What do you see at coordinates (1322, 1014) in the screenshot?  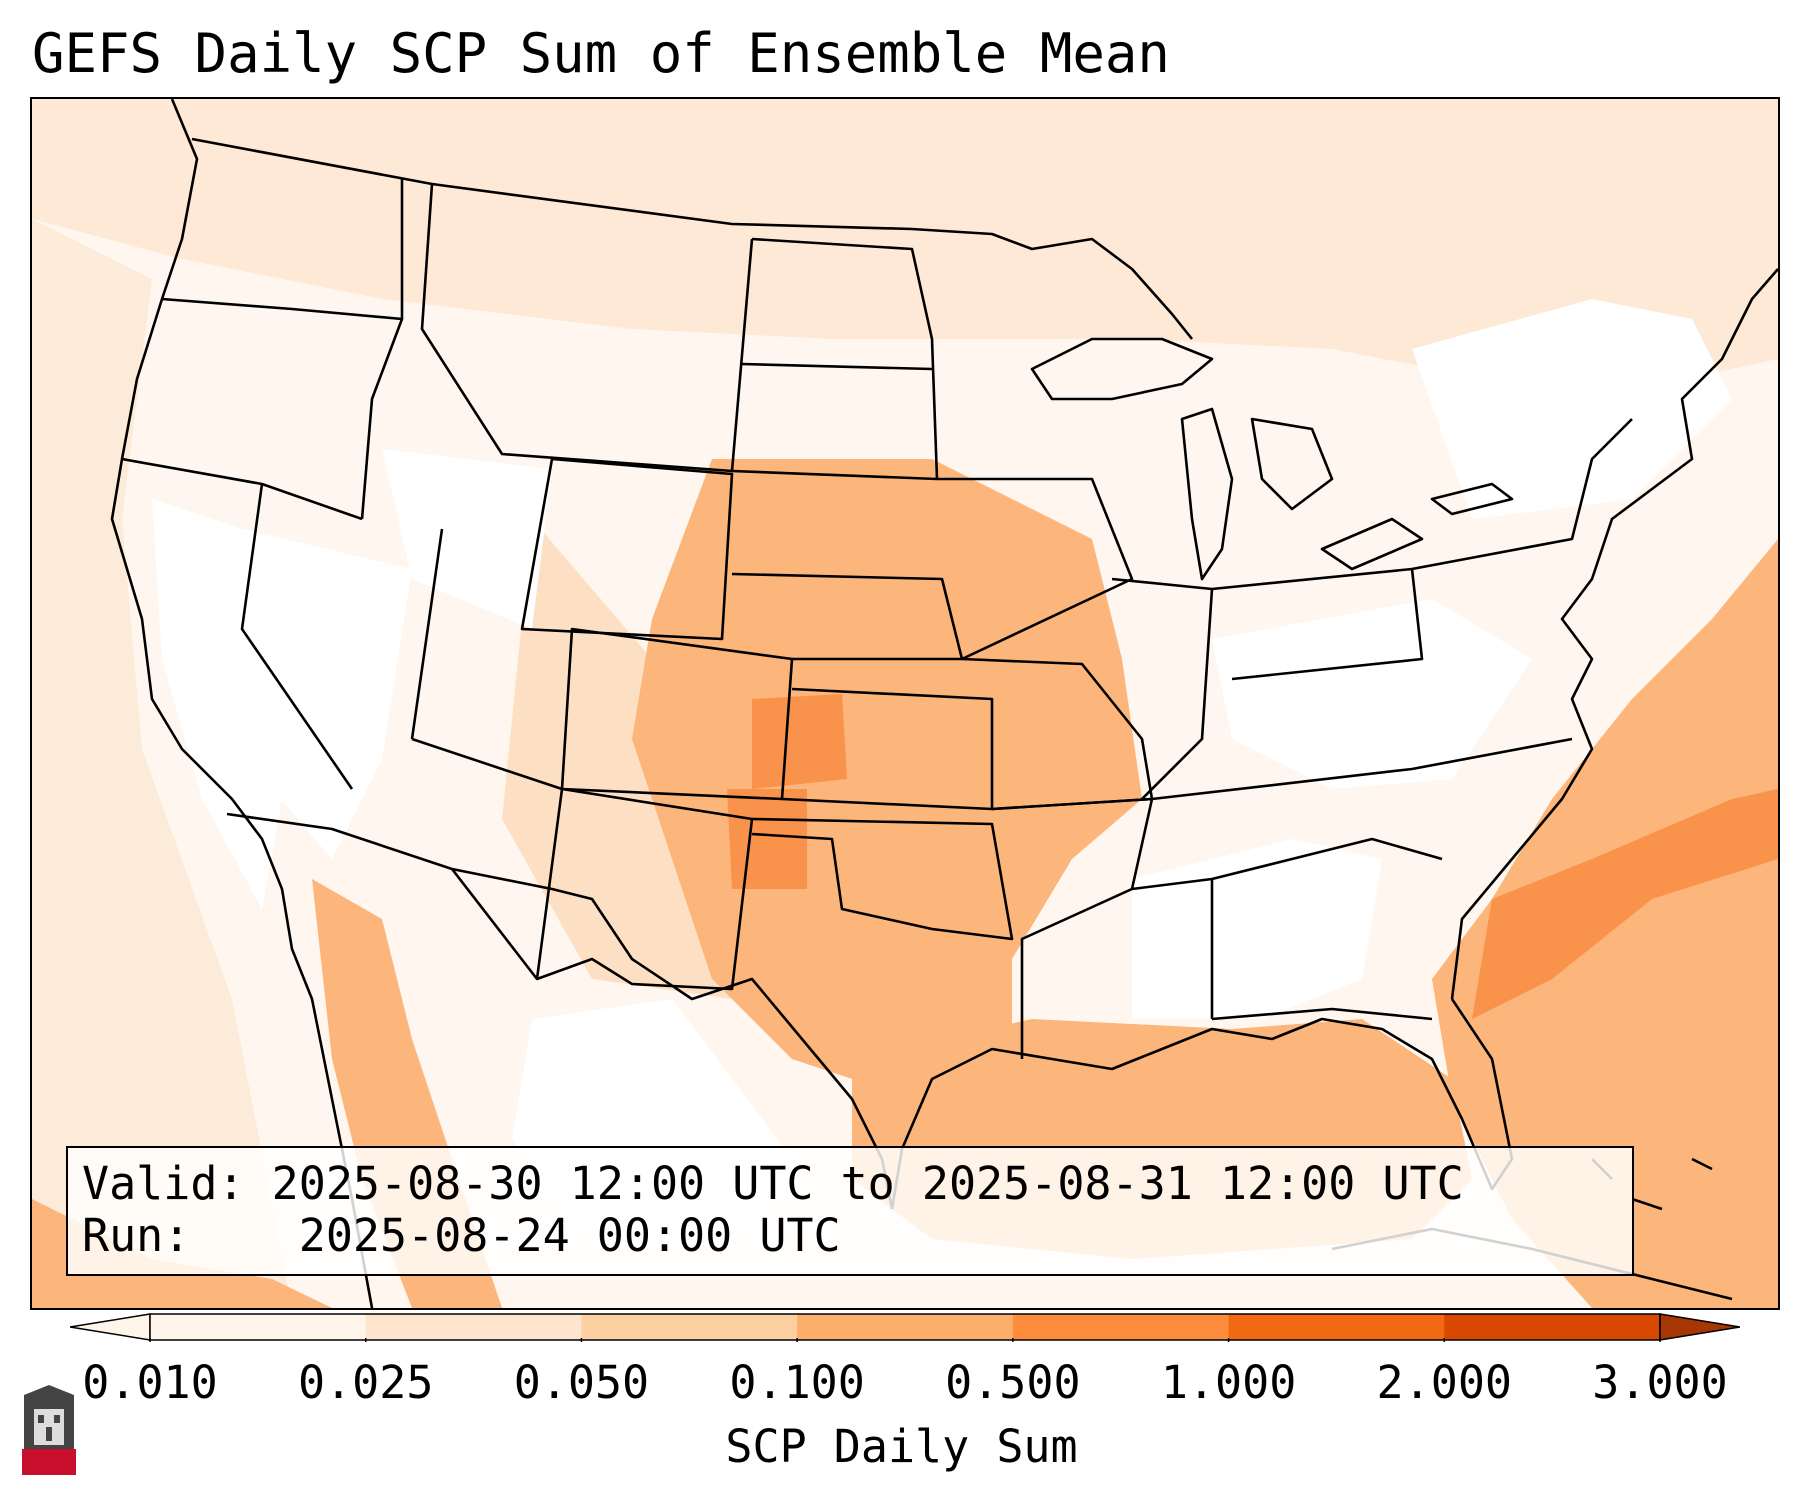 I see `state-line-ga-fl` at bounding box center [1322, 1014].